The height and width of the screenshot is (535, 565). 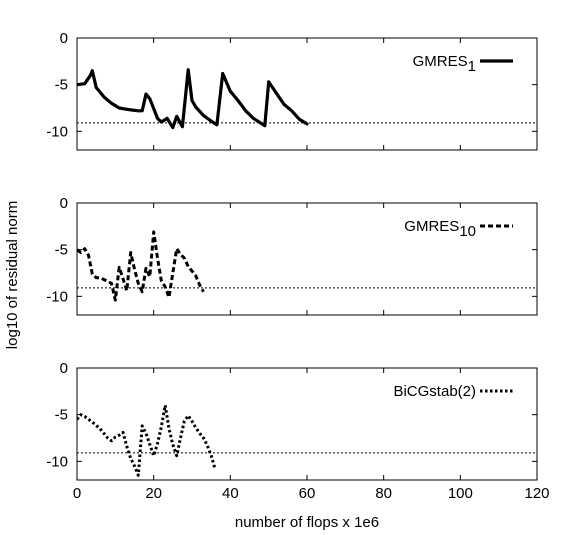 What do you see at coordinates (383, 493) in the screenshot?
I see `x-tick-label: 80` at bounding box center [383, 493].